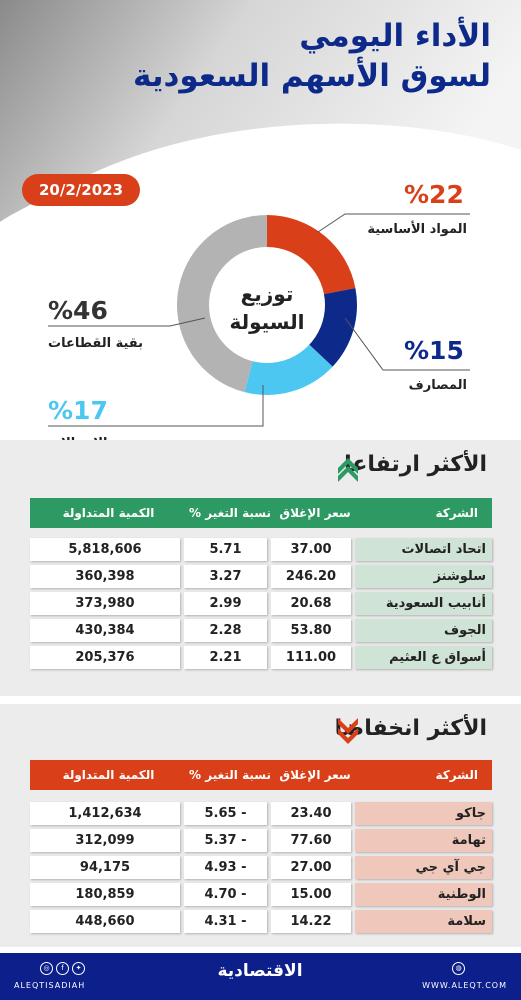 The image size is (521, 1000). Describe the element at coordinates (311, 813) in the screenshot. I see `cell-close: 23.40` at that location.